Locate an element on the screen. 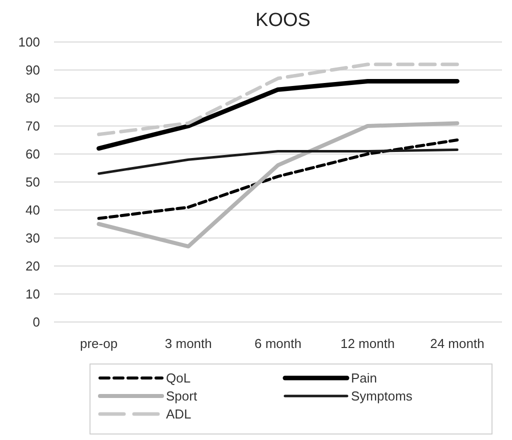 The height and width of the screenshot is (440, 512). x-tick-label: 12 month is located at coordinates (367, 343).